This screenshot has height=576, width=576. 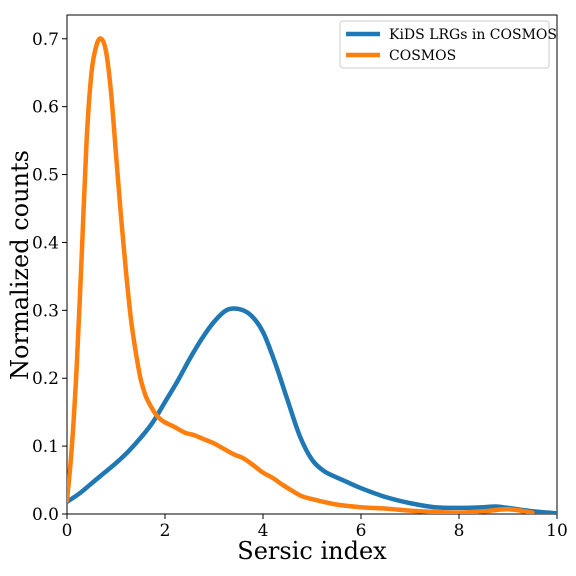 What do you see at coordinates (45, 447) in the screenshot?
I see `y-tick-label: 0.1` at bounding box center [45, 447].